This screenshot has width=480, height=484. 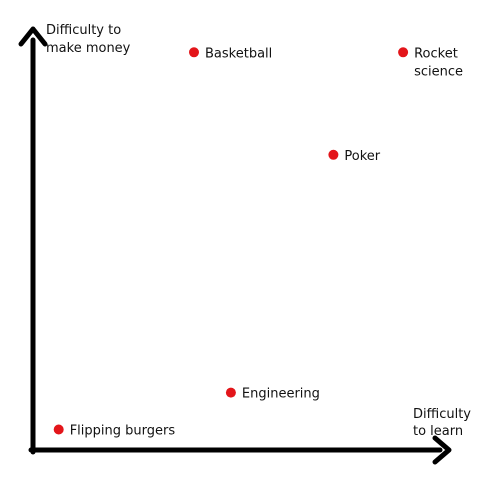 I want to click on data-point-label-line: Poker, so click(x=362, y=156).